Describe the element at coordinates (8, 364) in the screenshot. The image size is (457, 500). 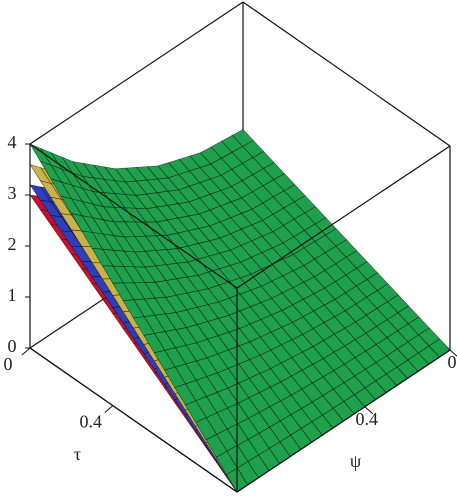
I see `x-tick-label: 0` at that location.